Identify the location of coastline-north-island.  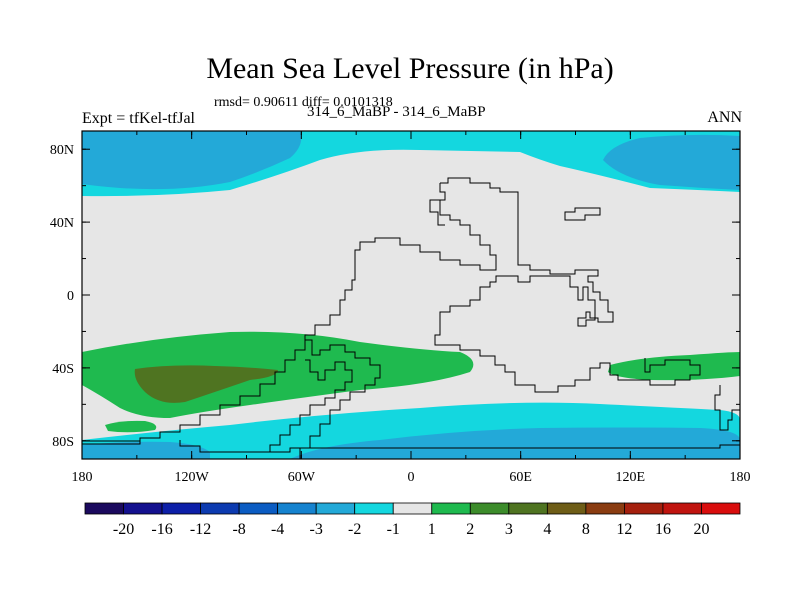
(582, 214).